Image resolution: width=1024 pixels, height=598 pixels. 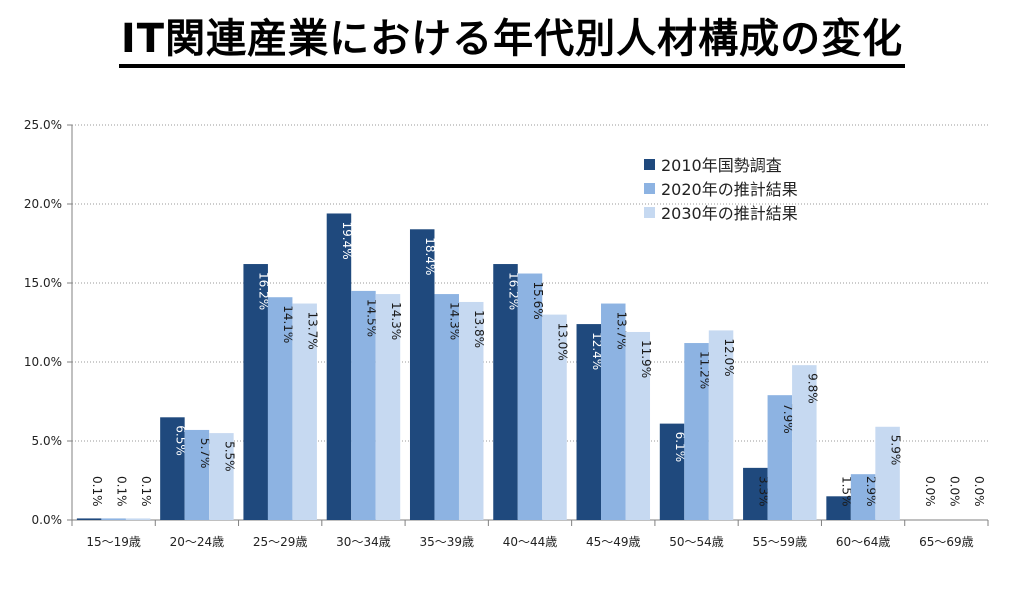 I want to click on legend-swatch-2020, so click(x=649, y=188).